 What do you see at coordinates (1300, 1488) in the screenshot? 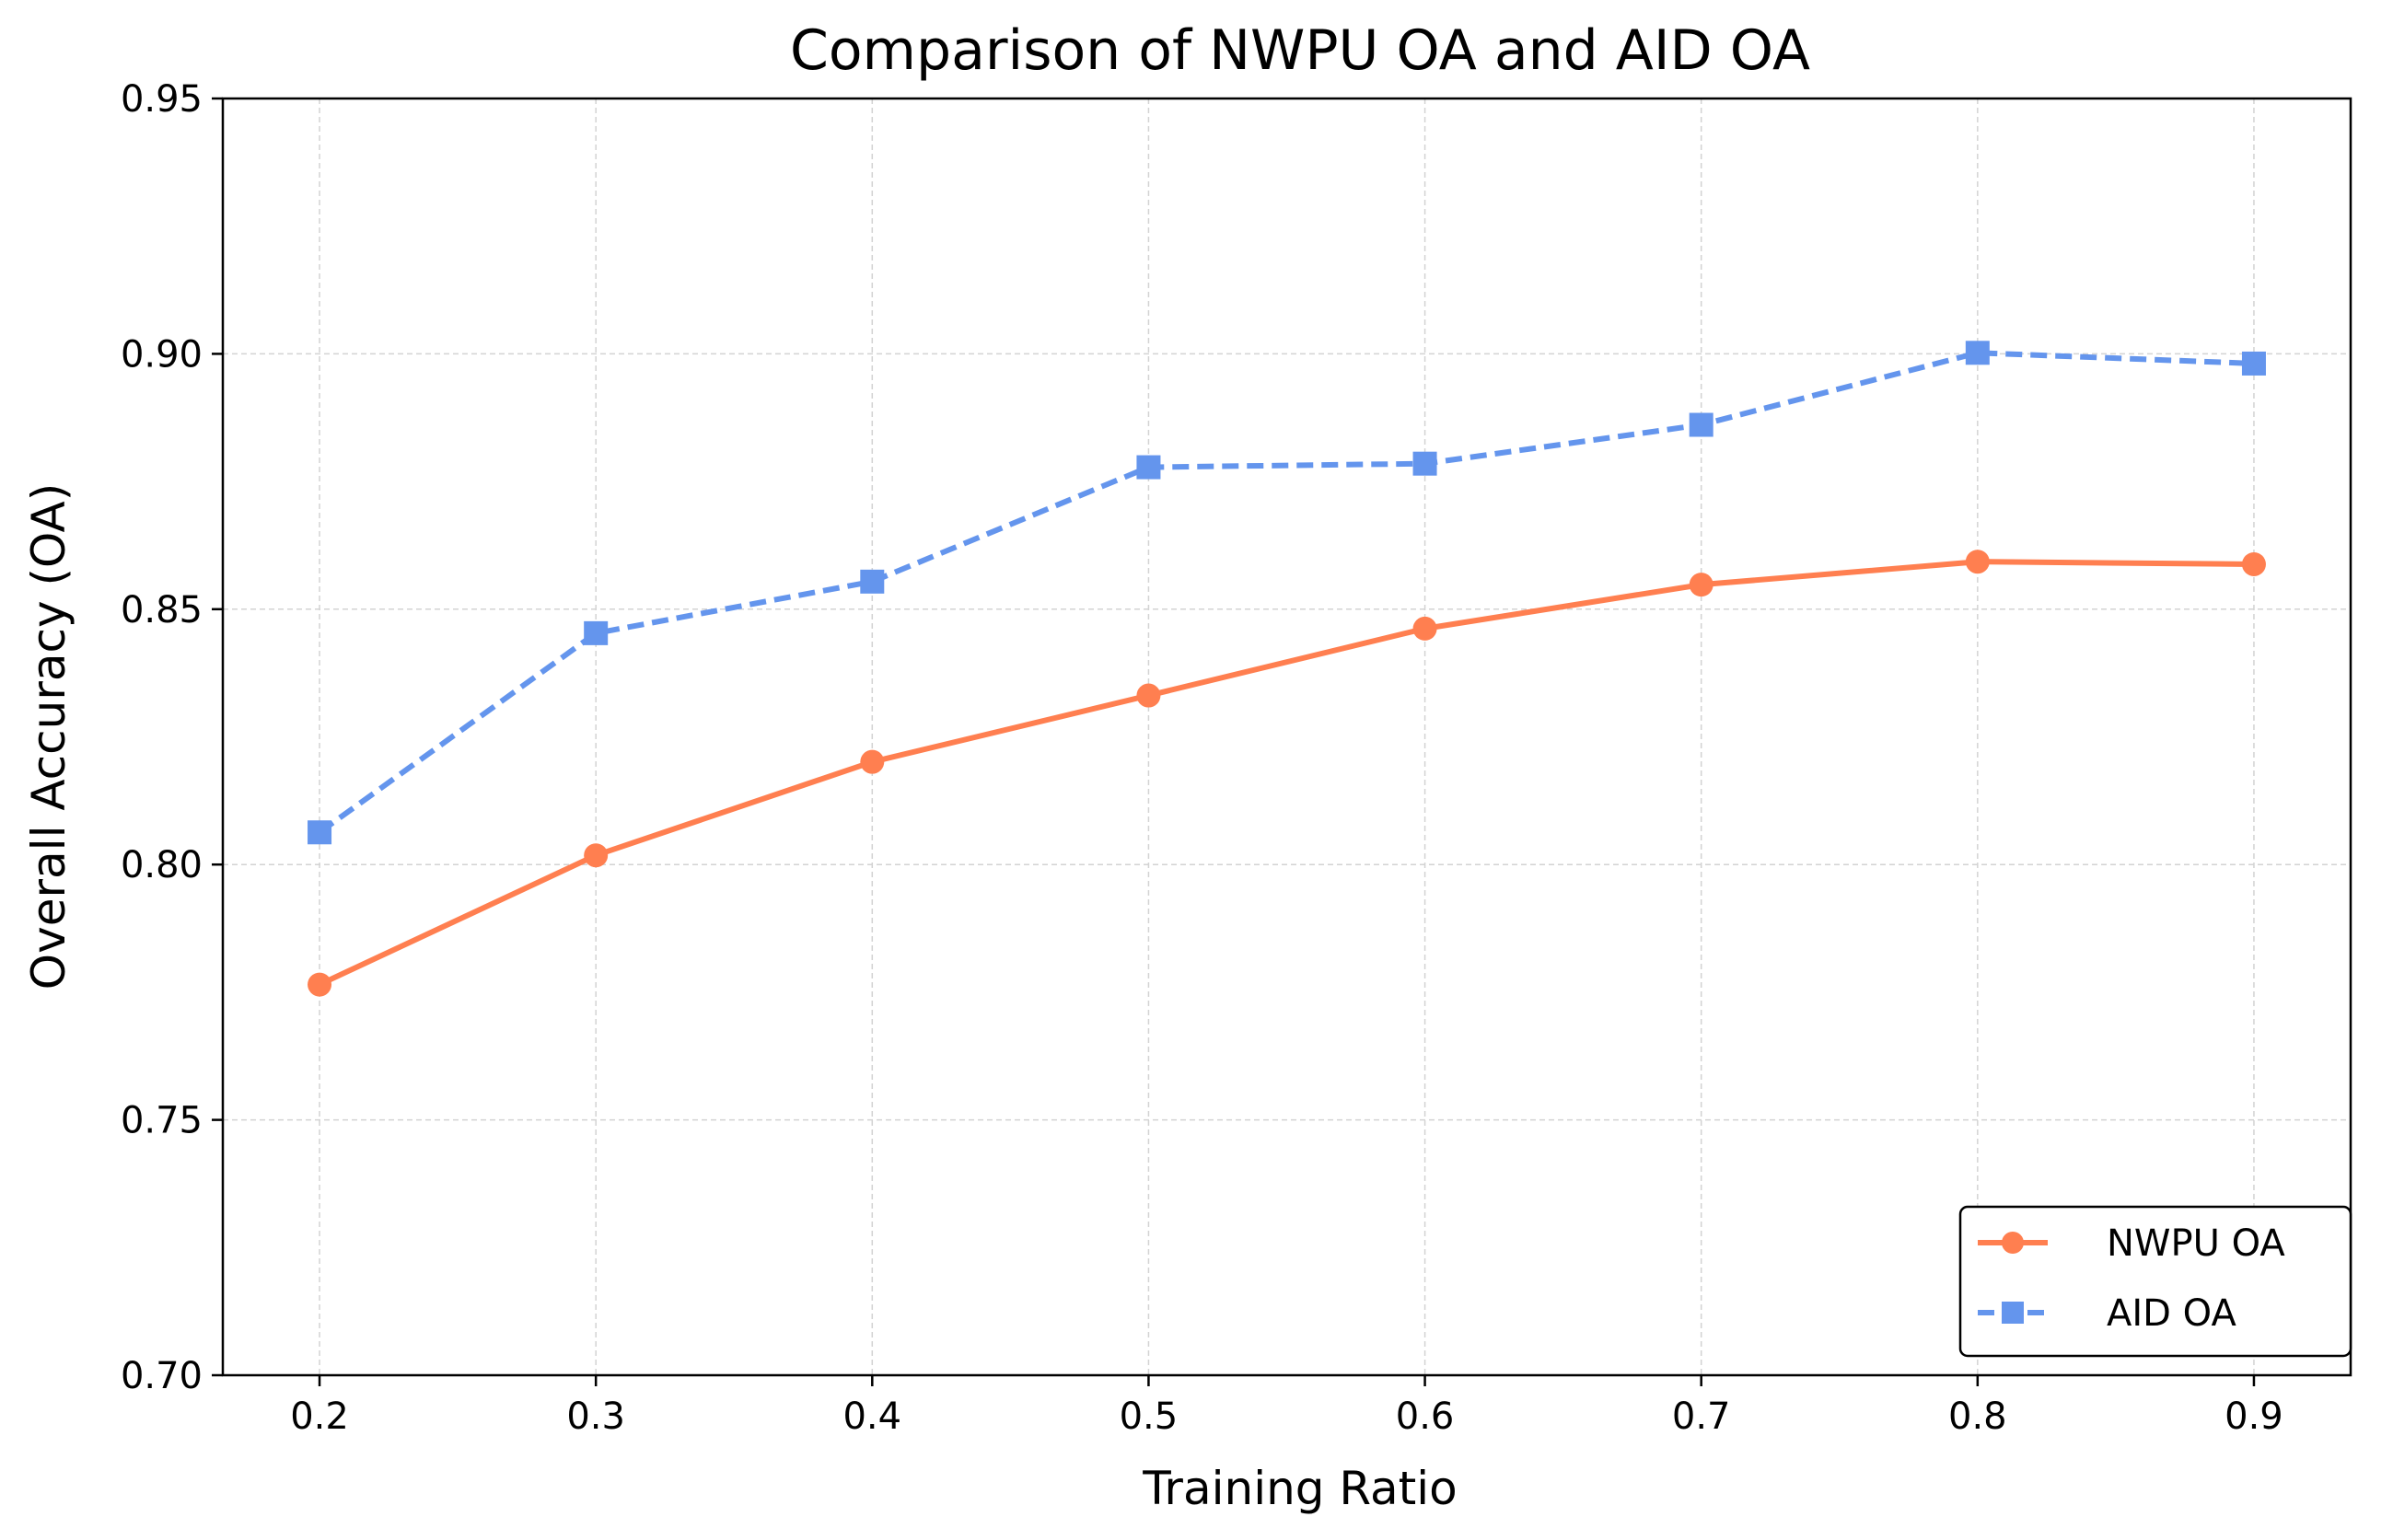
I see `x-axis-title: Training Ratio` at bounding box center [1300, 1488].